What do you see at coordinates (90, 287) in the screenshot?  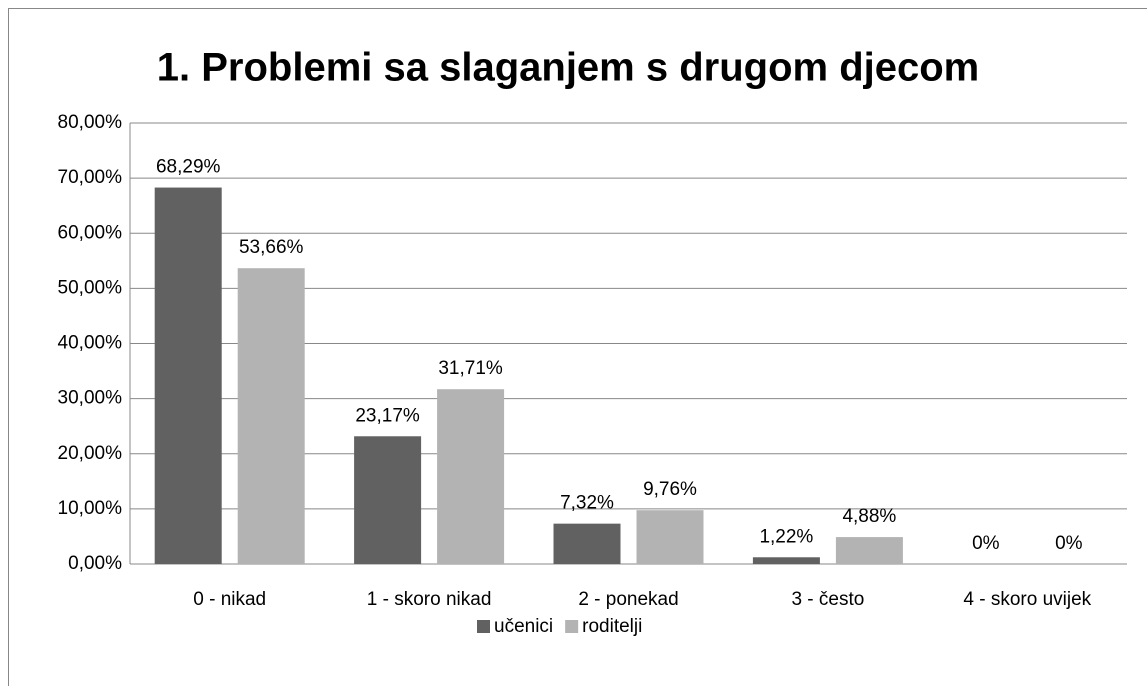 I see `y-tick-label: 50,00%` at bounding box center [90, 287].